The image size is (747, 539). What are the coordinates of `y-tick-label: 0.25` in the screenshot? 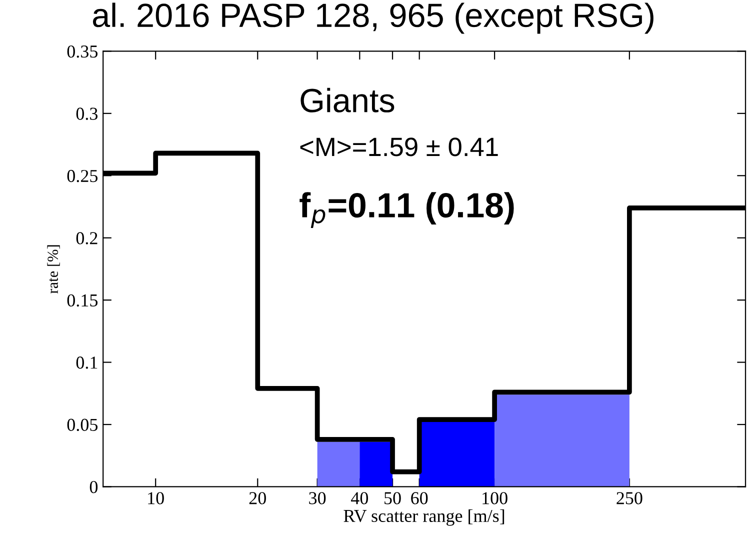 It's located at (82, 176).